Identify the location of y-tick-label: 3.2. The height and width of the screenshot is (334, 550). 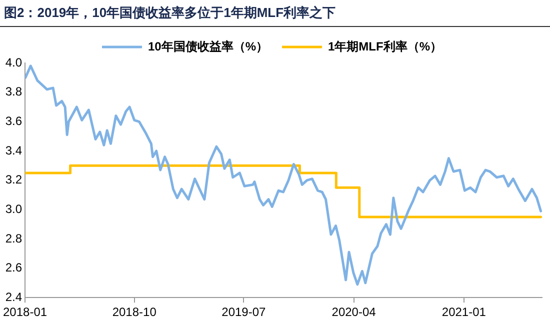
(13, 179).